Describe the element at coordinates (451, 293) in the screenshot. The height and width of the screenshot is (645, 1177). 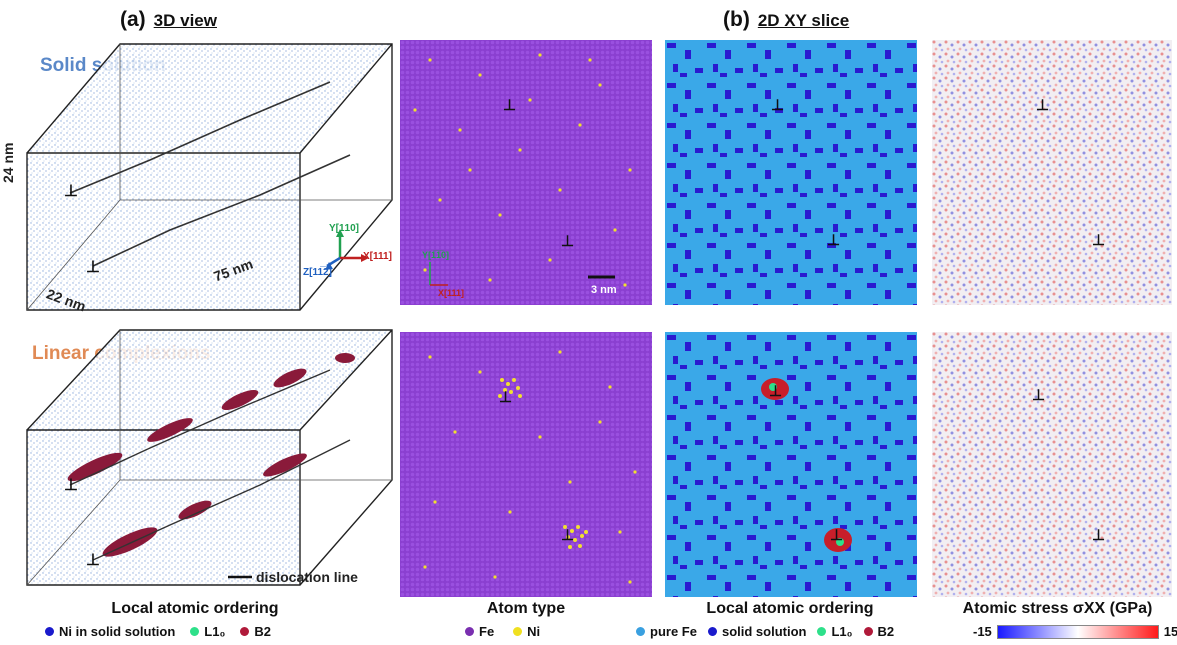
I see `axis-2d-x: X[111]` at that location.